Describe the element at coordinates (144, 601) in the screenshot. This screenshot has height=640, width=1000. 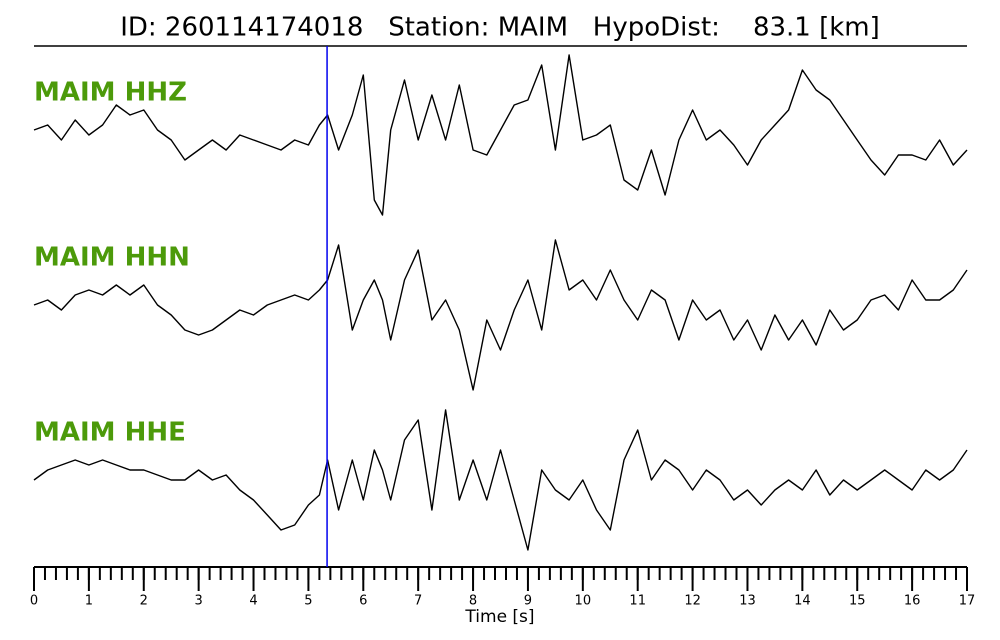
I see `x-tick-label: 2` at that location.